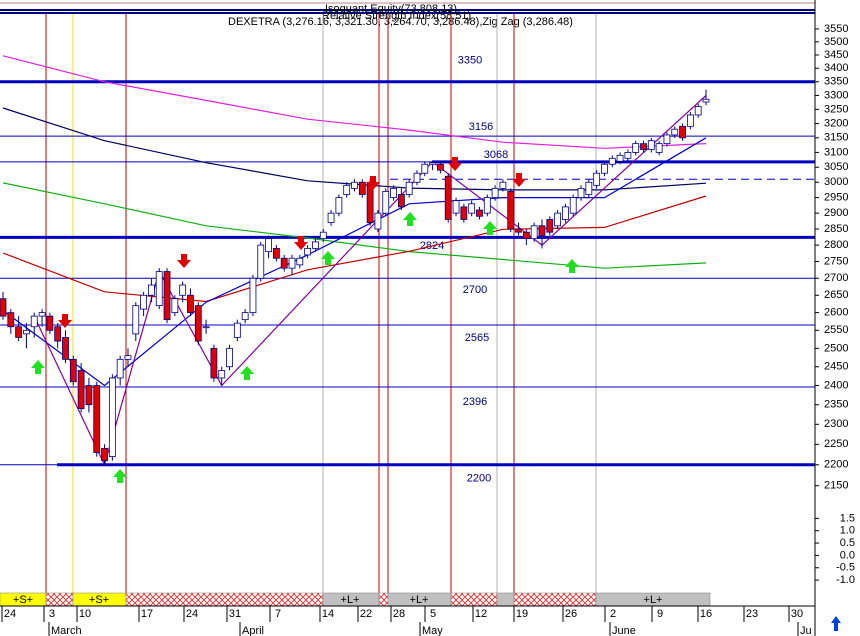 This screenshot has height=636, width=860. Describe the element at coordinates (847, 531) in the screenshot. I see `y-tick-label: 1.0` at that location.